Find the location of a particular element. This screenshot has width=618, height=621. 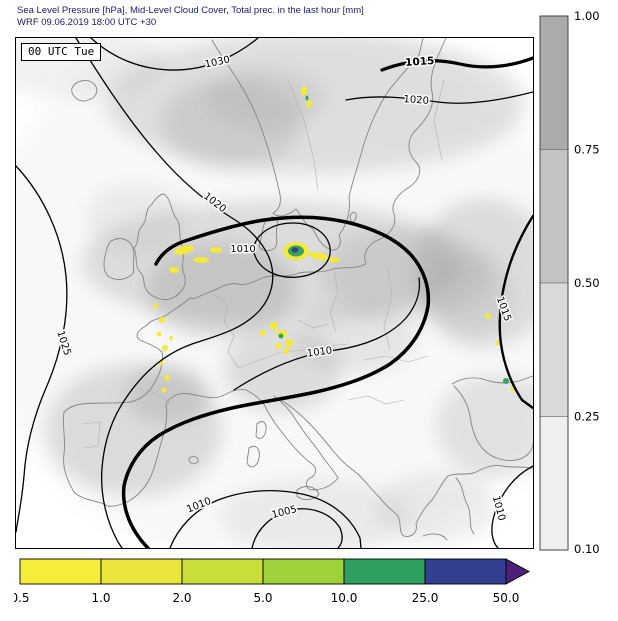

coast-channel-iberia is located at coordinates (154, 402).